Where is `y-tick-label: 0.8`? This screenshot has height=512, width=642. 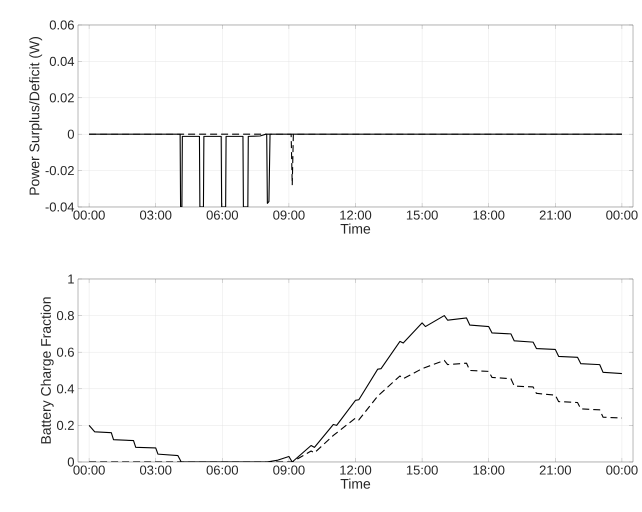 y-tick-label: 0.8 is located at coordinates (65, 315).